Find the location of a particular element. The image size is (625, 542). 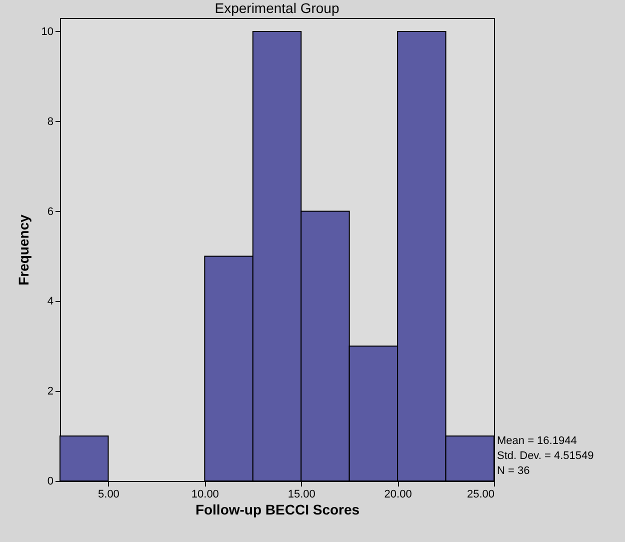

text: Std. Dev. = 4.51549 is located at coordinates (545, 456).